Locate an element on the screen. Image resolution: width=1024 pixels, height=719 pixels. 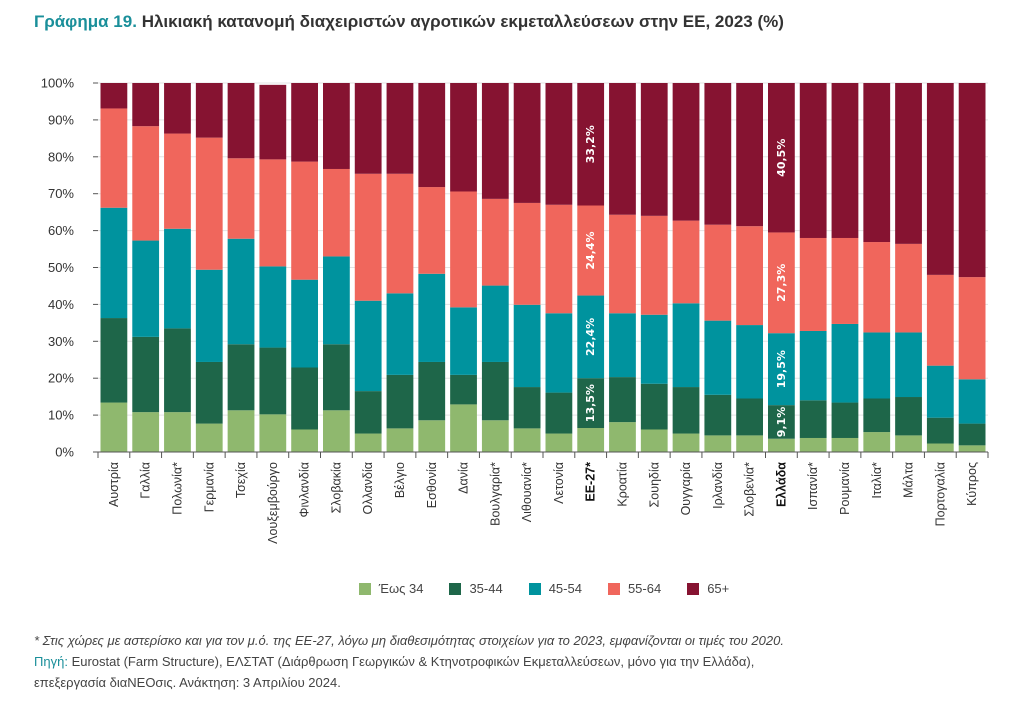
source-label: Πηγή: is located at coordinates (51, 661).